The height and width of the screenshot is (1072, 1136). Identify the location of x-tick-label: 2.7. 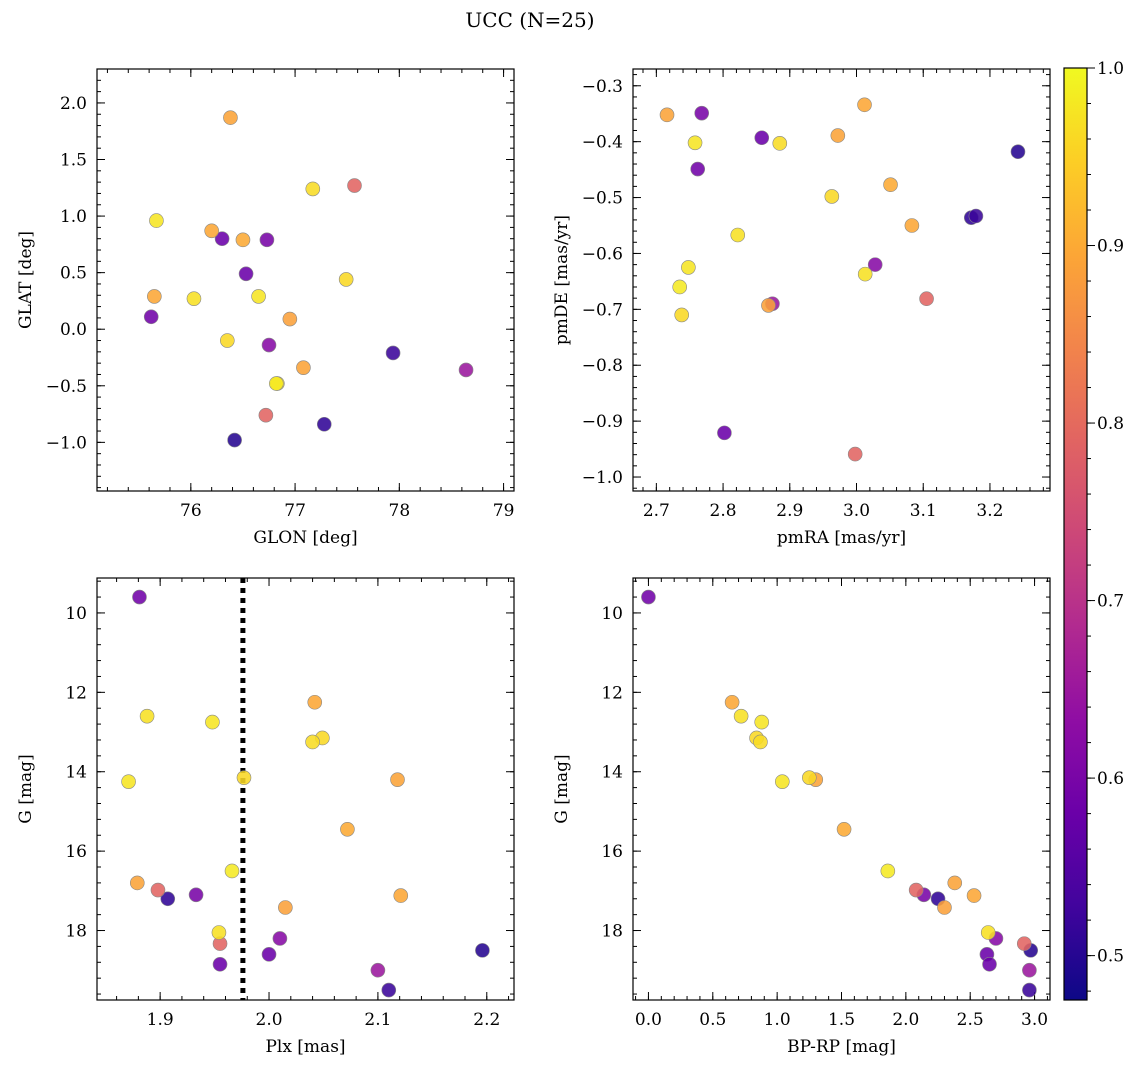
(656, 511).